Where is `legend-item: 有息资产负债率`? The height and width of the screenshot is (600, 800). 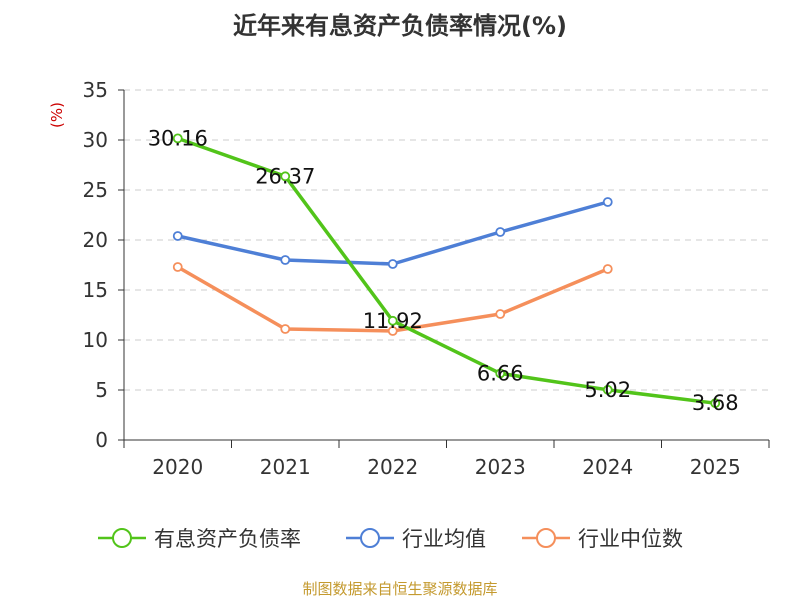 legend-item: 有息资产负债率 is located at coordinates (199, 538).